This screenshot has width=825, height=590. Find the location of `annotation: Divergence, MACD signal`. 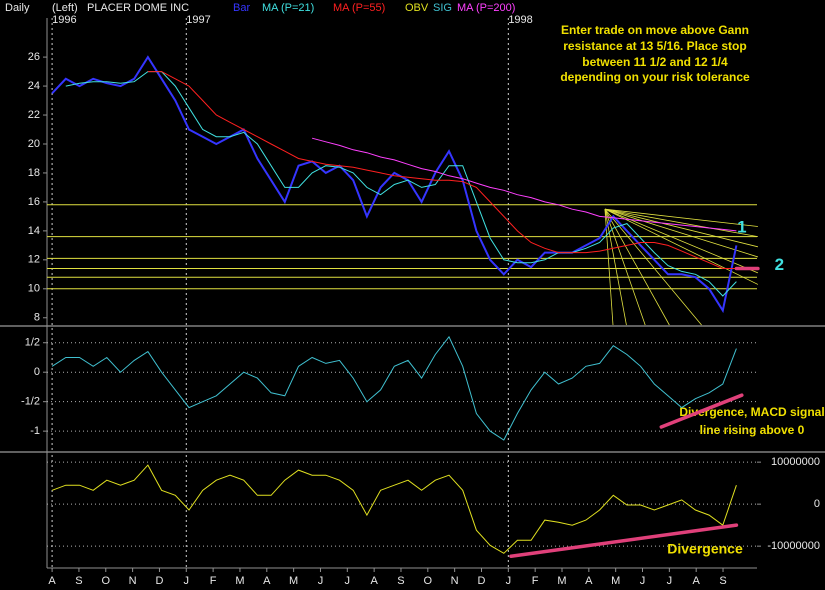

annotation: Divergence, MACD signal is located at coordinates (751, 412).